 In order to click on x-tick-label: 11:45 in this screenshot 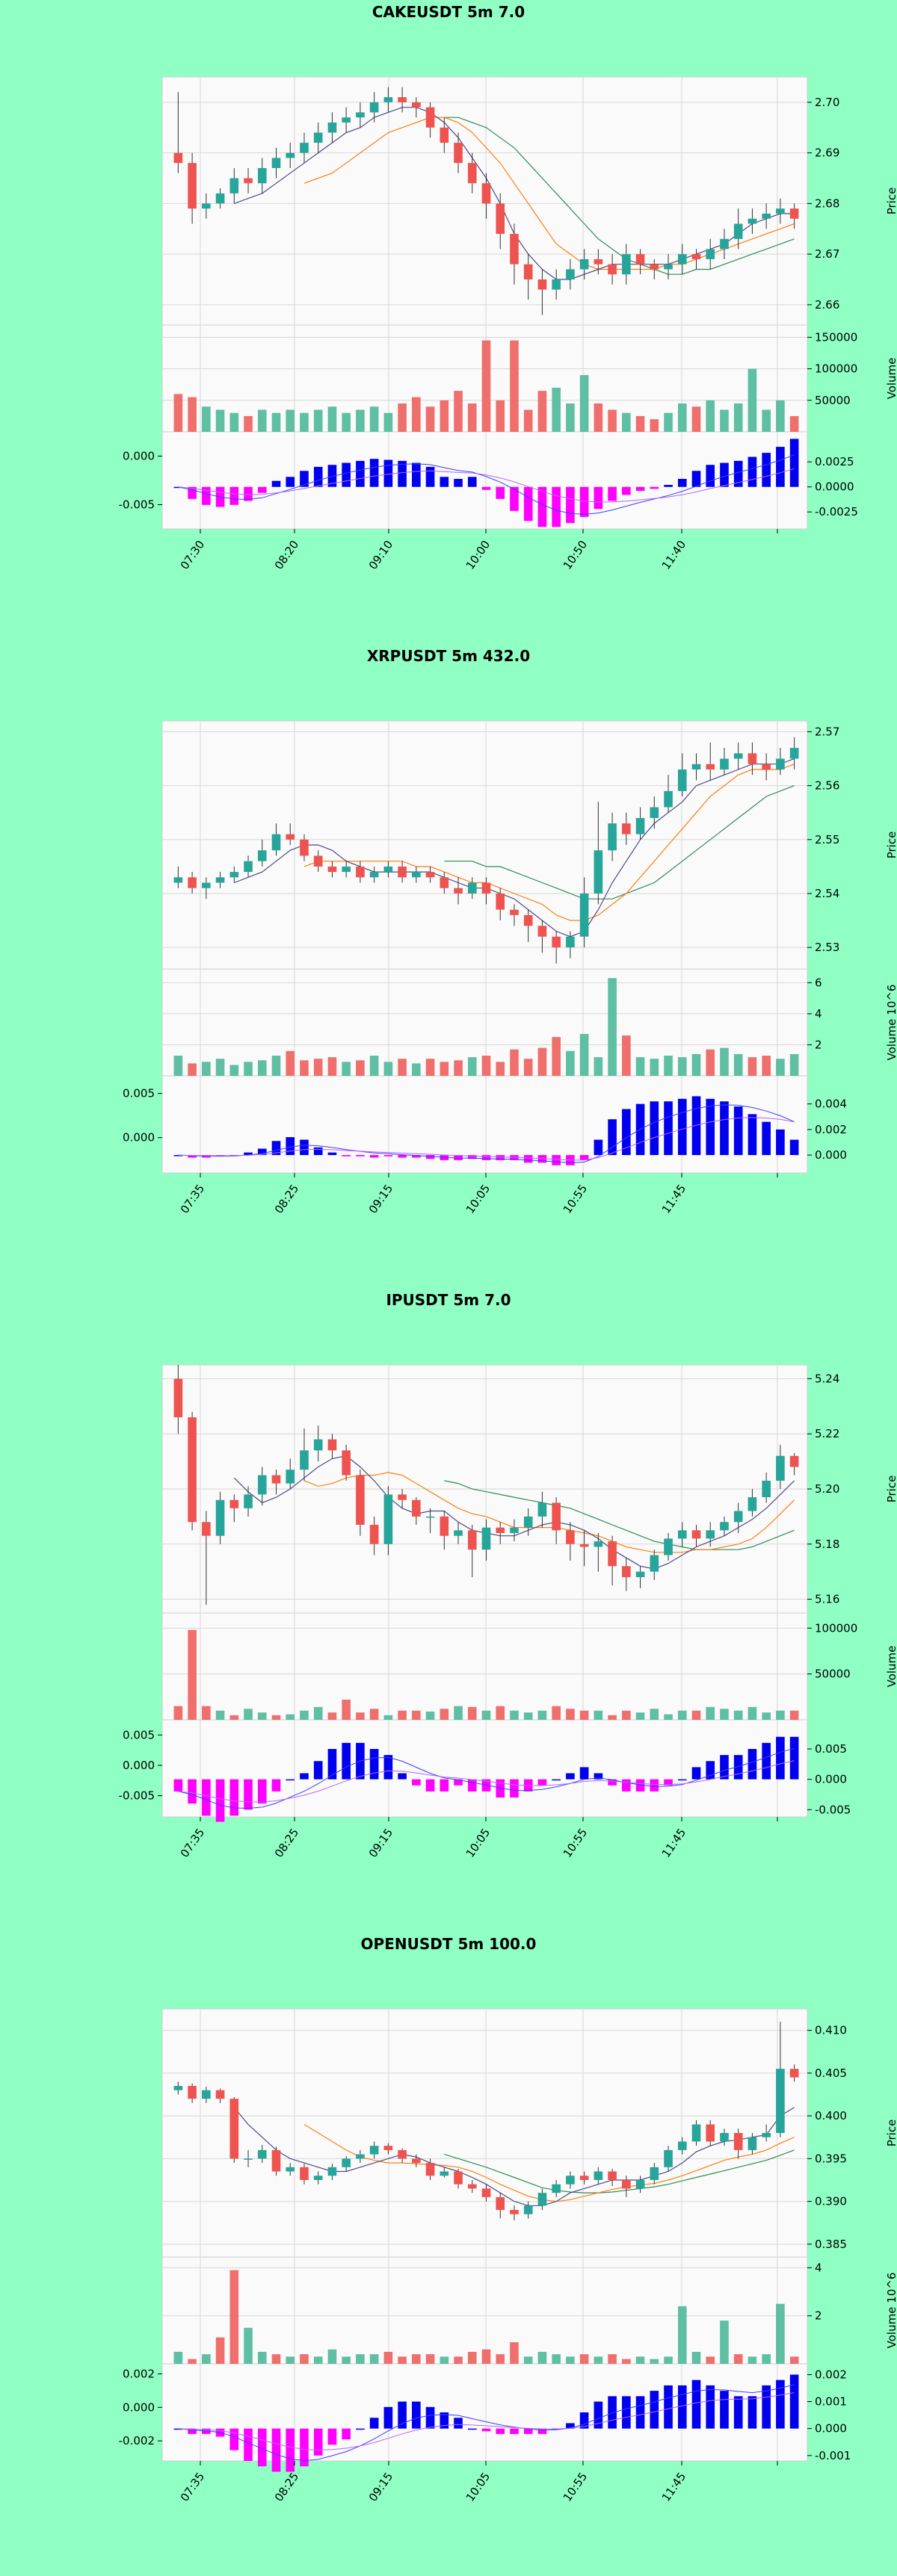, I will do `click(674, 1199)`.